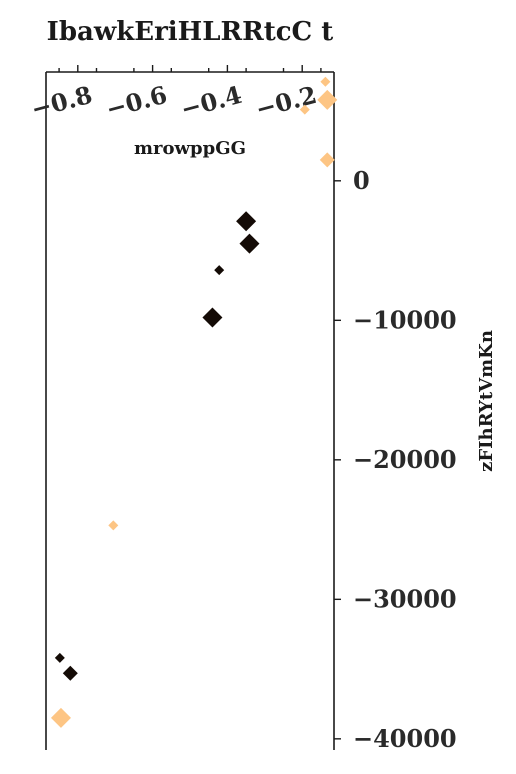 This screenshot has width=516, height=774. Describe the element at coordinates (361, 180) in the screenshot. I see `y-tick-label: 0` at that location.